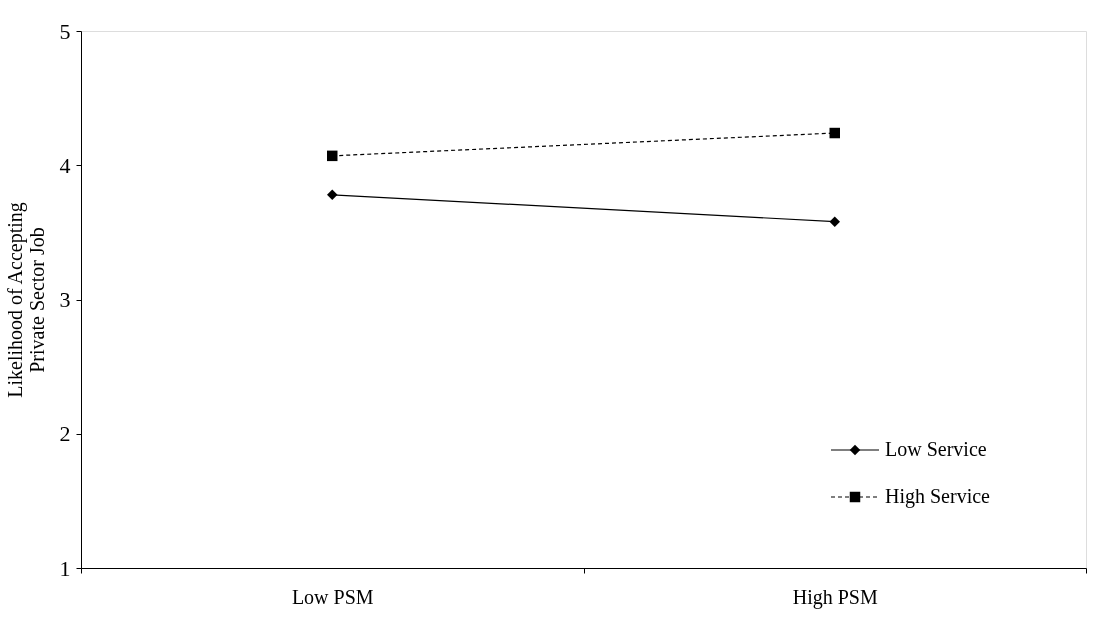 The image size is (1120, 626). What do you see at coordinates (65, 299) in the screenshot?
I see `y-tick-label: 3` at bounding box center [65, 299].